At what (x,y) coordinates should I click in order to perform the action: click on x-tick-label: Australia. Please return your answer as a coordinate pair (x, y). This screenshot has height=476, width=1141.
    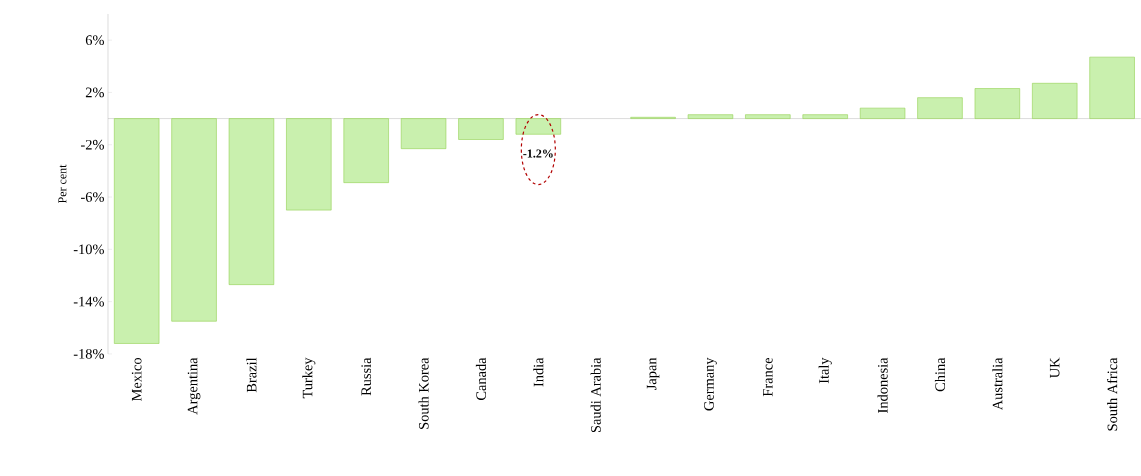
    Looking at the image, I should click on (997, 384).